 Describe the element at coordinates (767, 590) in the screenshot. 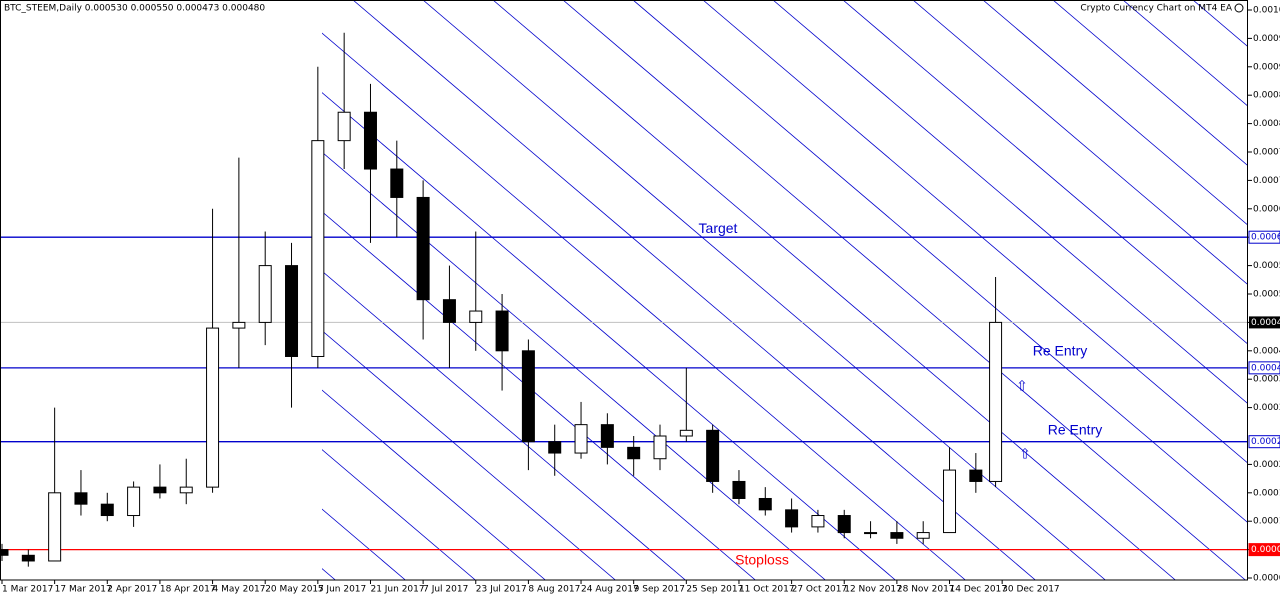

I see `x-tick-label: 11 Oct 2017` at that location.